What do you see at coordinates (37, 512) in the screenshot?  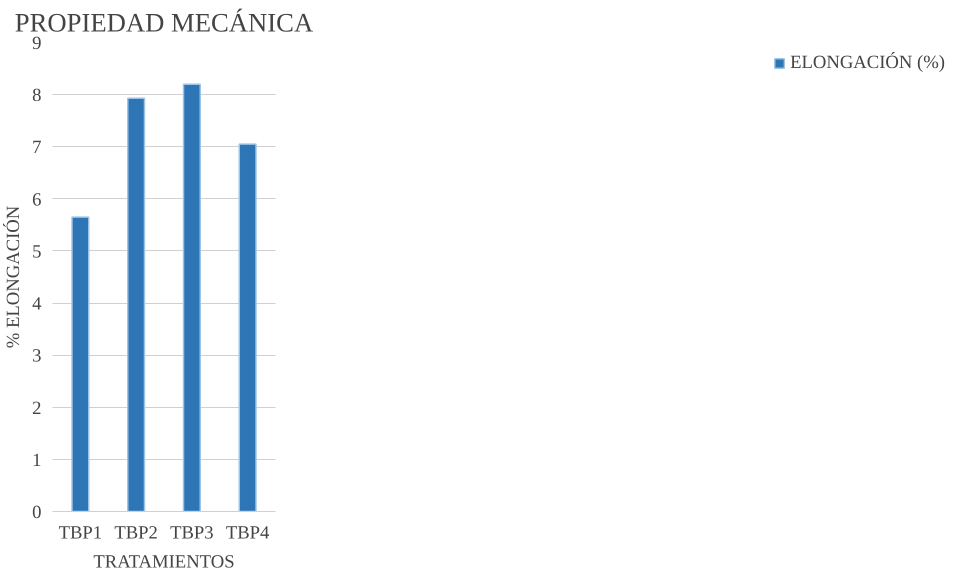 I see `y-tick-label: 0` at bounding box center [37, 512].